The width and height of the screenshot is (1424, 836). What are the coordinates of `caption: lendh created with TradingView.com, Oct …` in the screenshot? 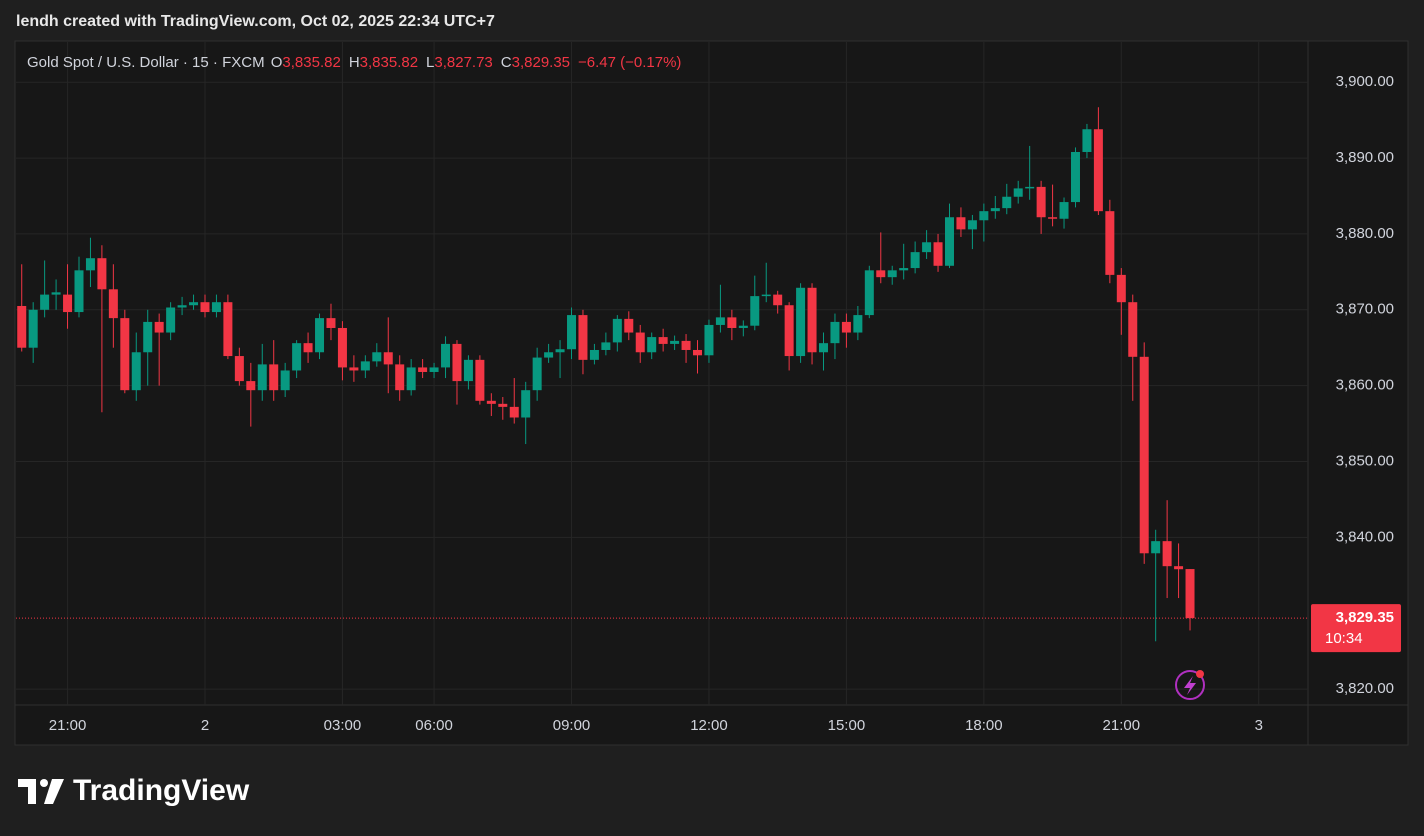 It's located at (255, 21).